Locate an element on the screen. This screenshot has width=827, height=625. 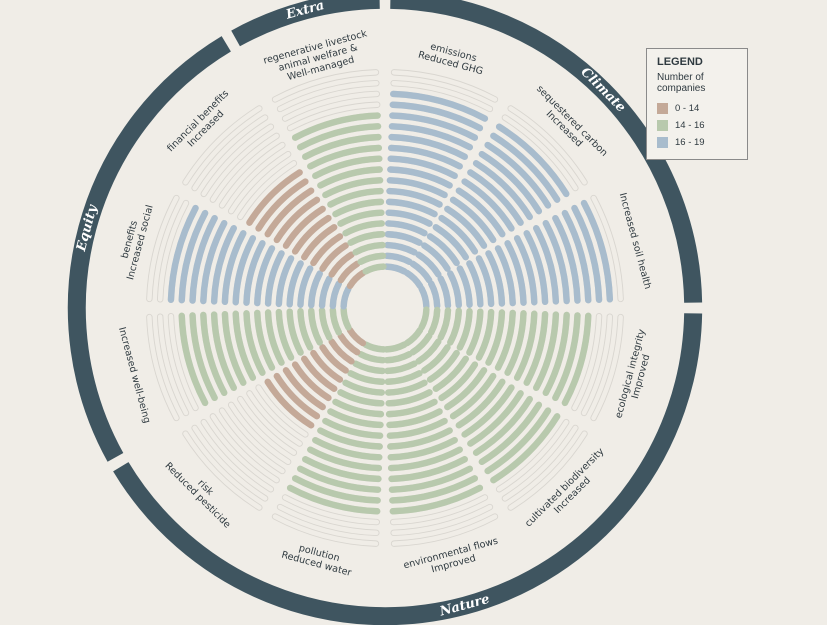
legend-entry-low: 0 - 14 is located at coordinates (702, 108).